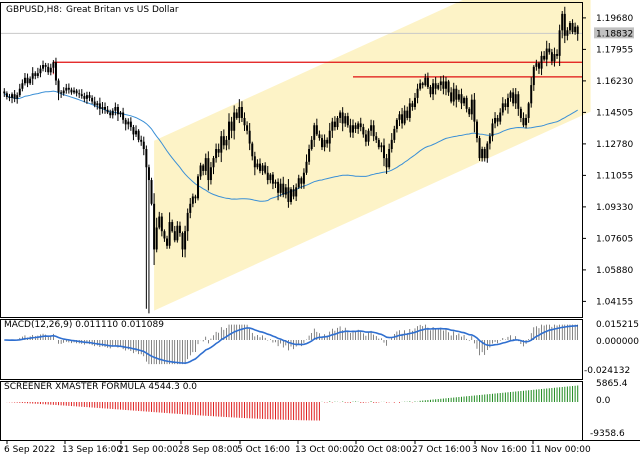  I want to click on macd-title: MACD(12,26,9) 0.011110 0.011089, so click(84, 325).